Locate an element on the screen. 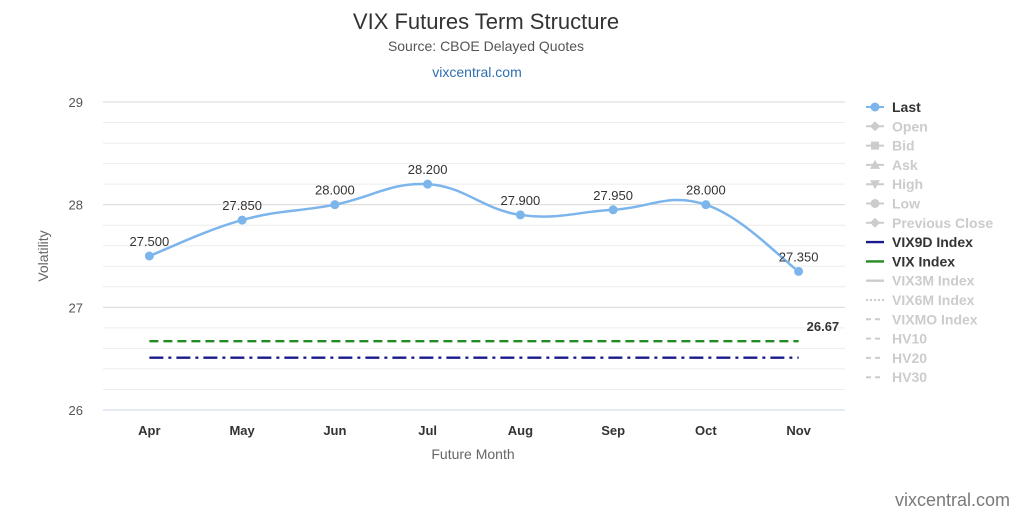 Image resolution: width=1024 pixels, height=512 pixels. legend-item-hv10: HV10 is located at coordinates (896, 339).